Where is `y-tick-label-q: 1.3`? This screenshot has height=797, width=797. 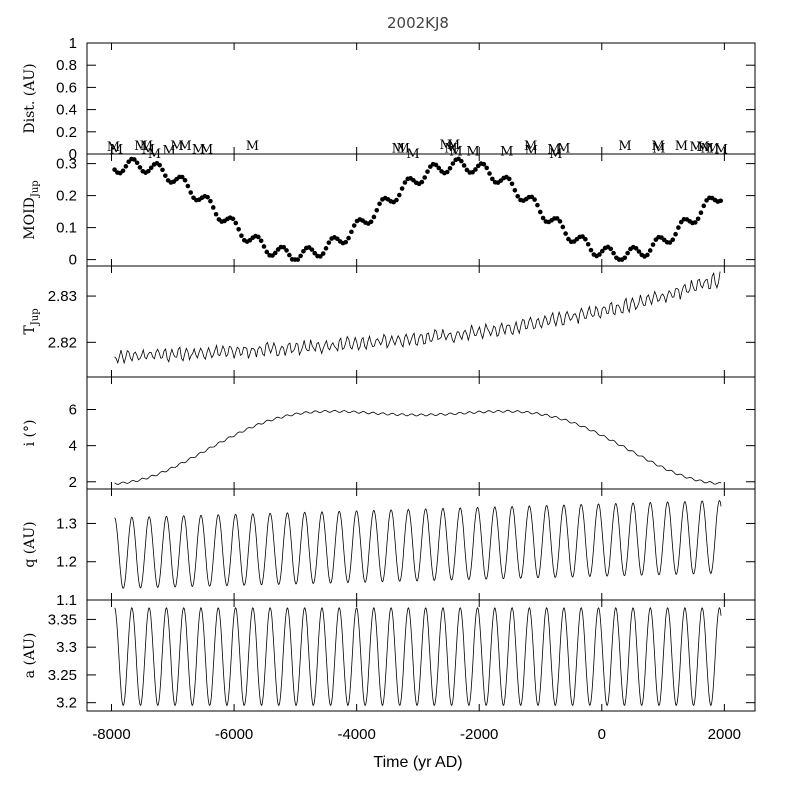
y-tick-label-q: 1.3 is located at coordinates (66, 523).